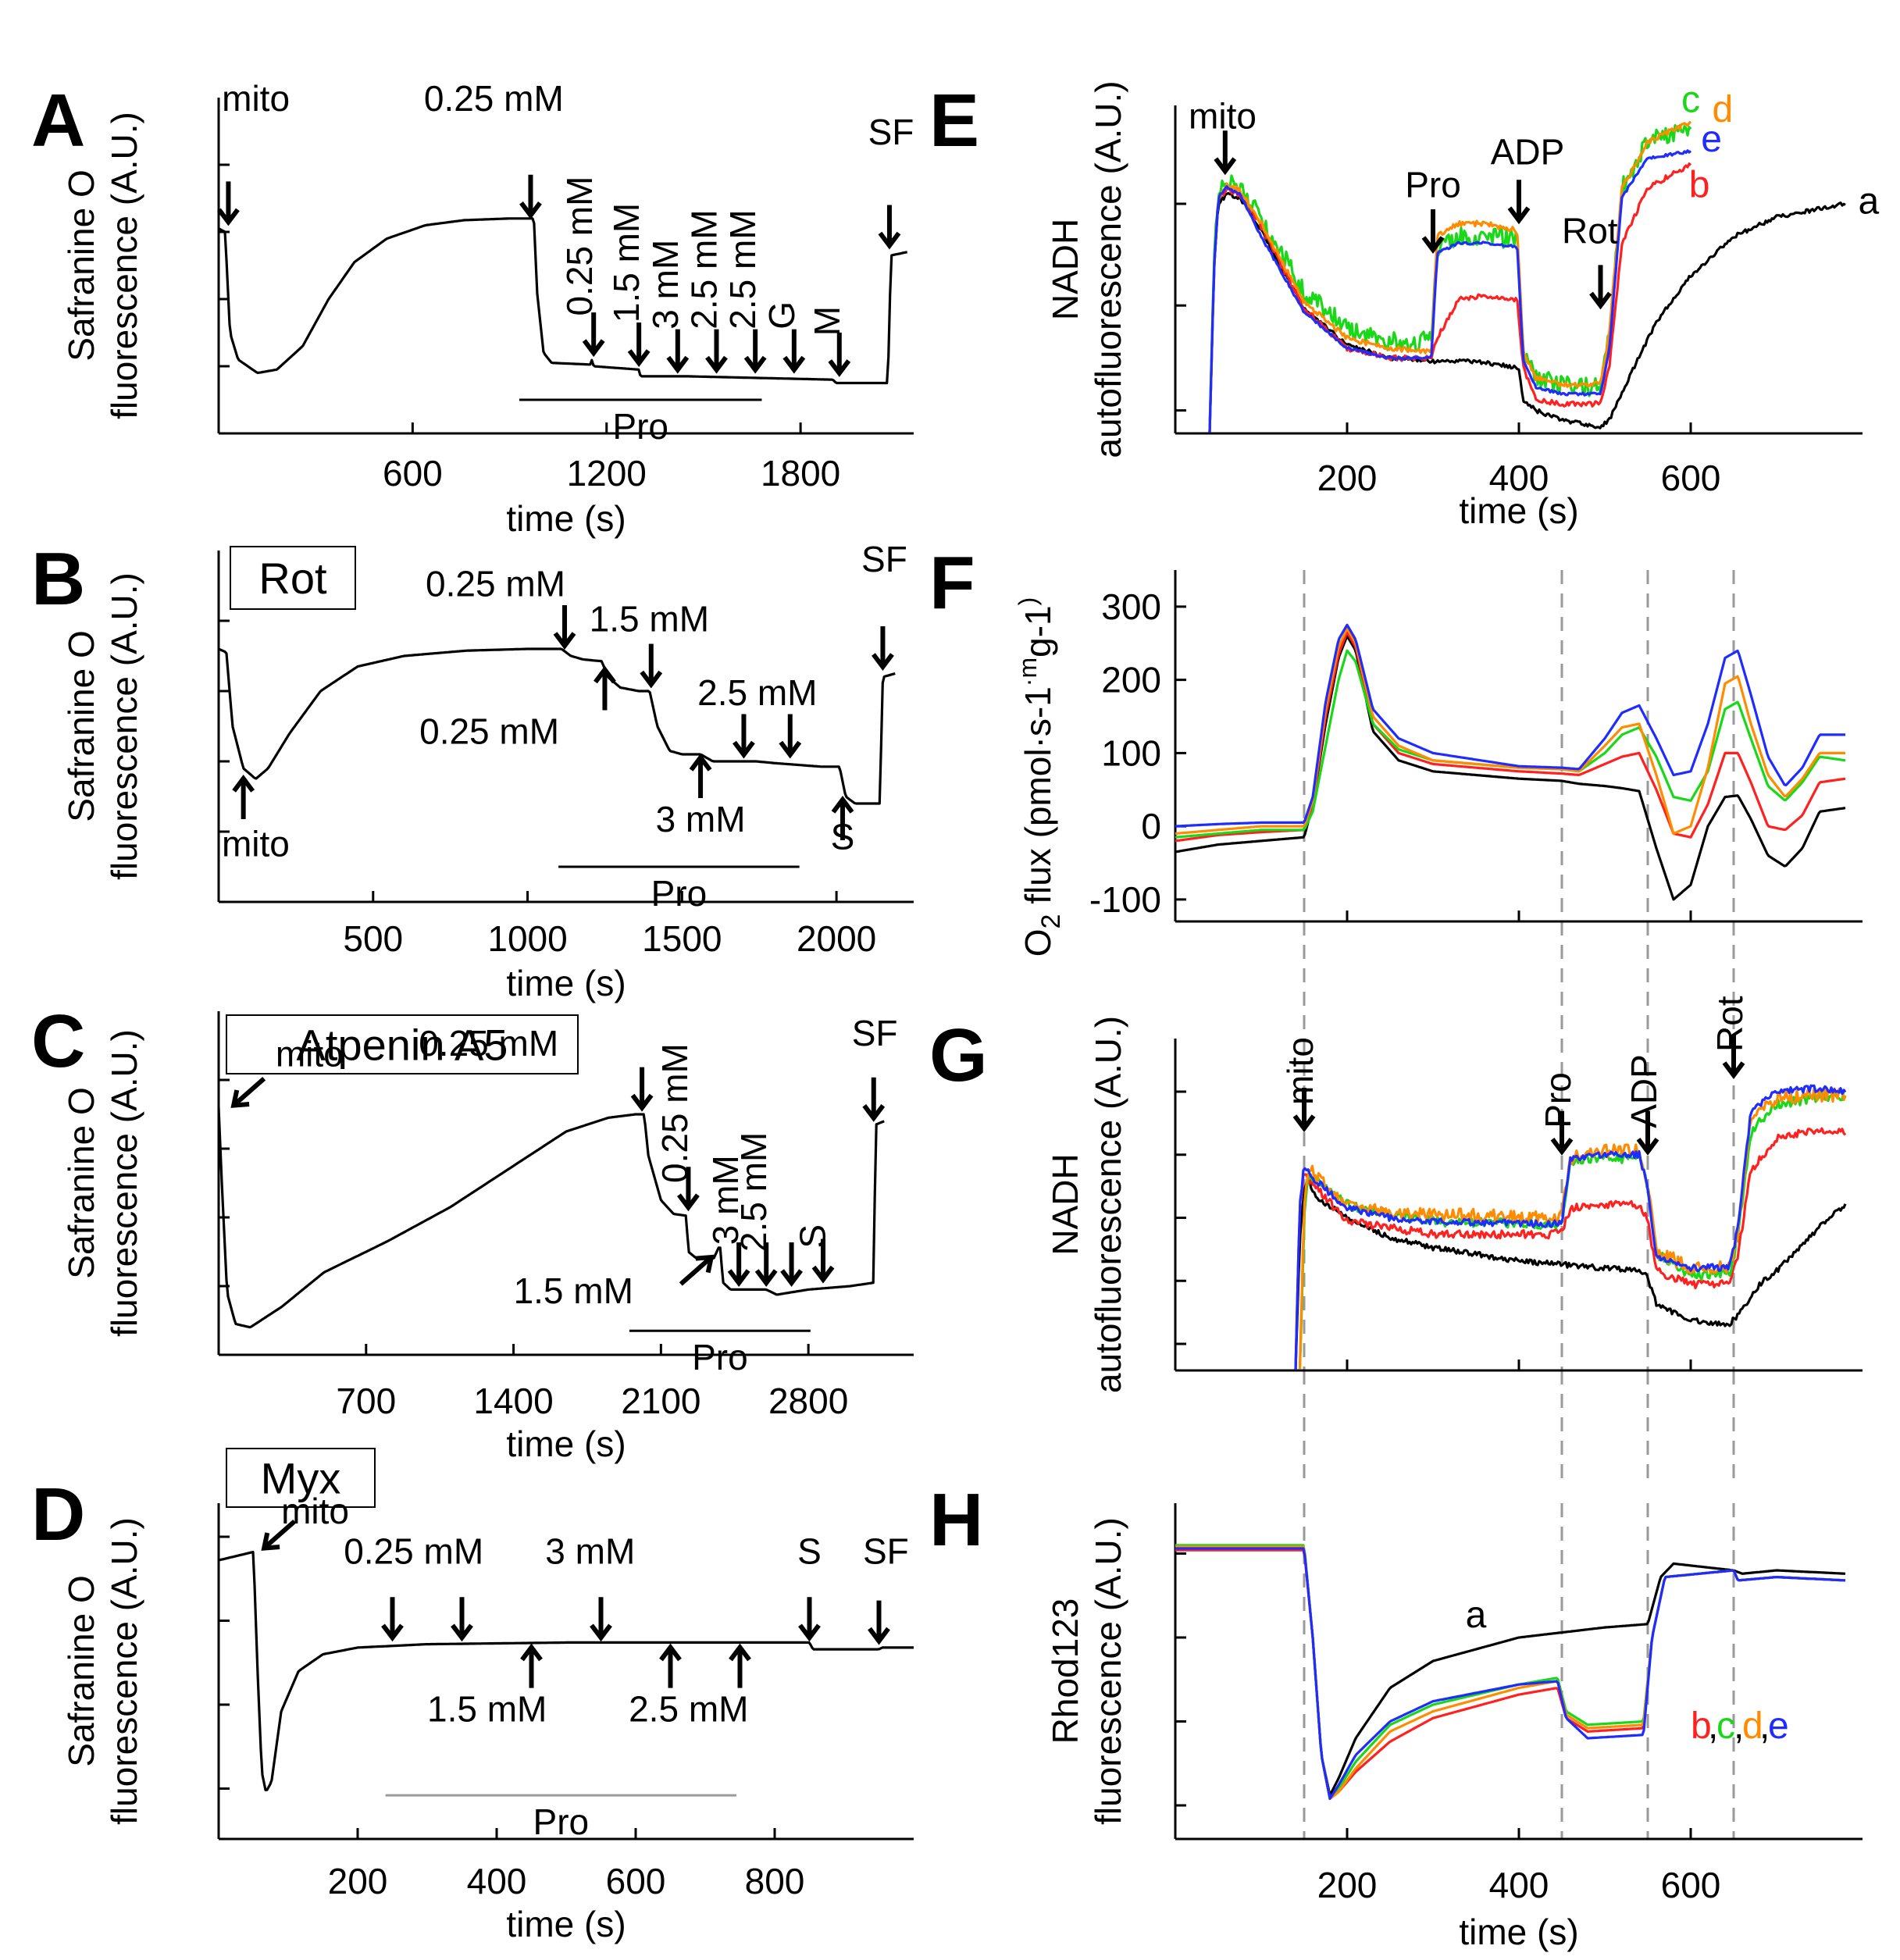 This screenshot has height=1960, width=1900. I want to click on x-tick-label: 700, so click(366, 1401).